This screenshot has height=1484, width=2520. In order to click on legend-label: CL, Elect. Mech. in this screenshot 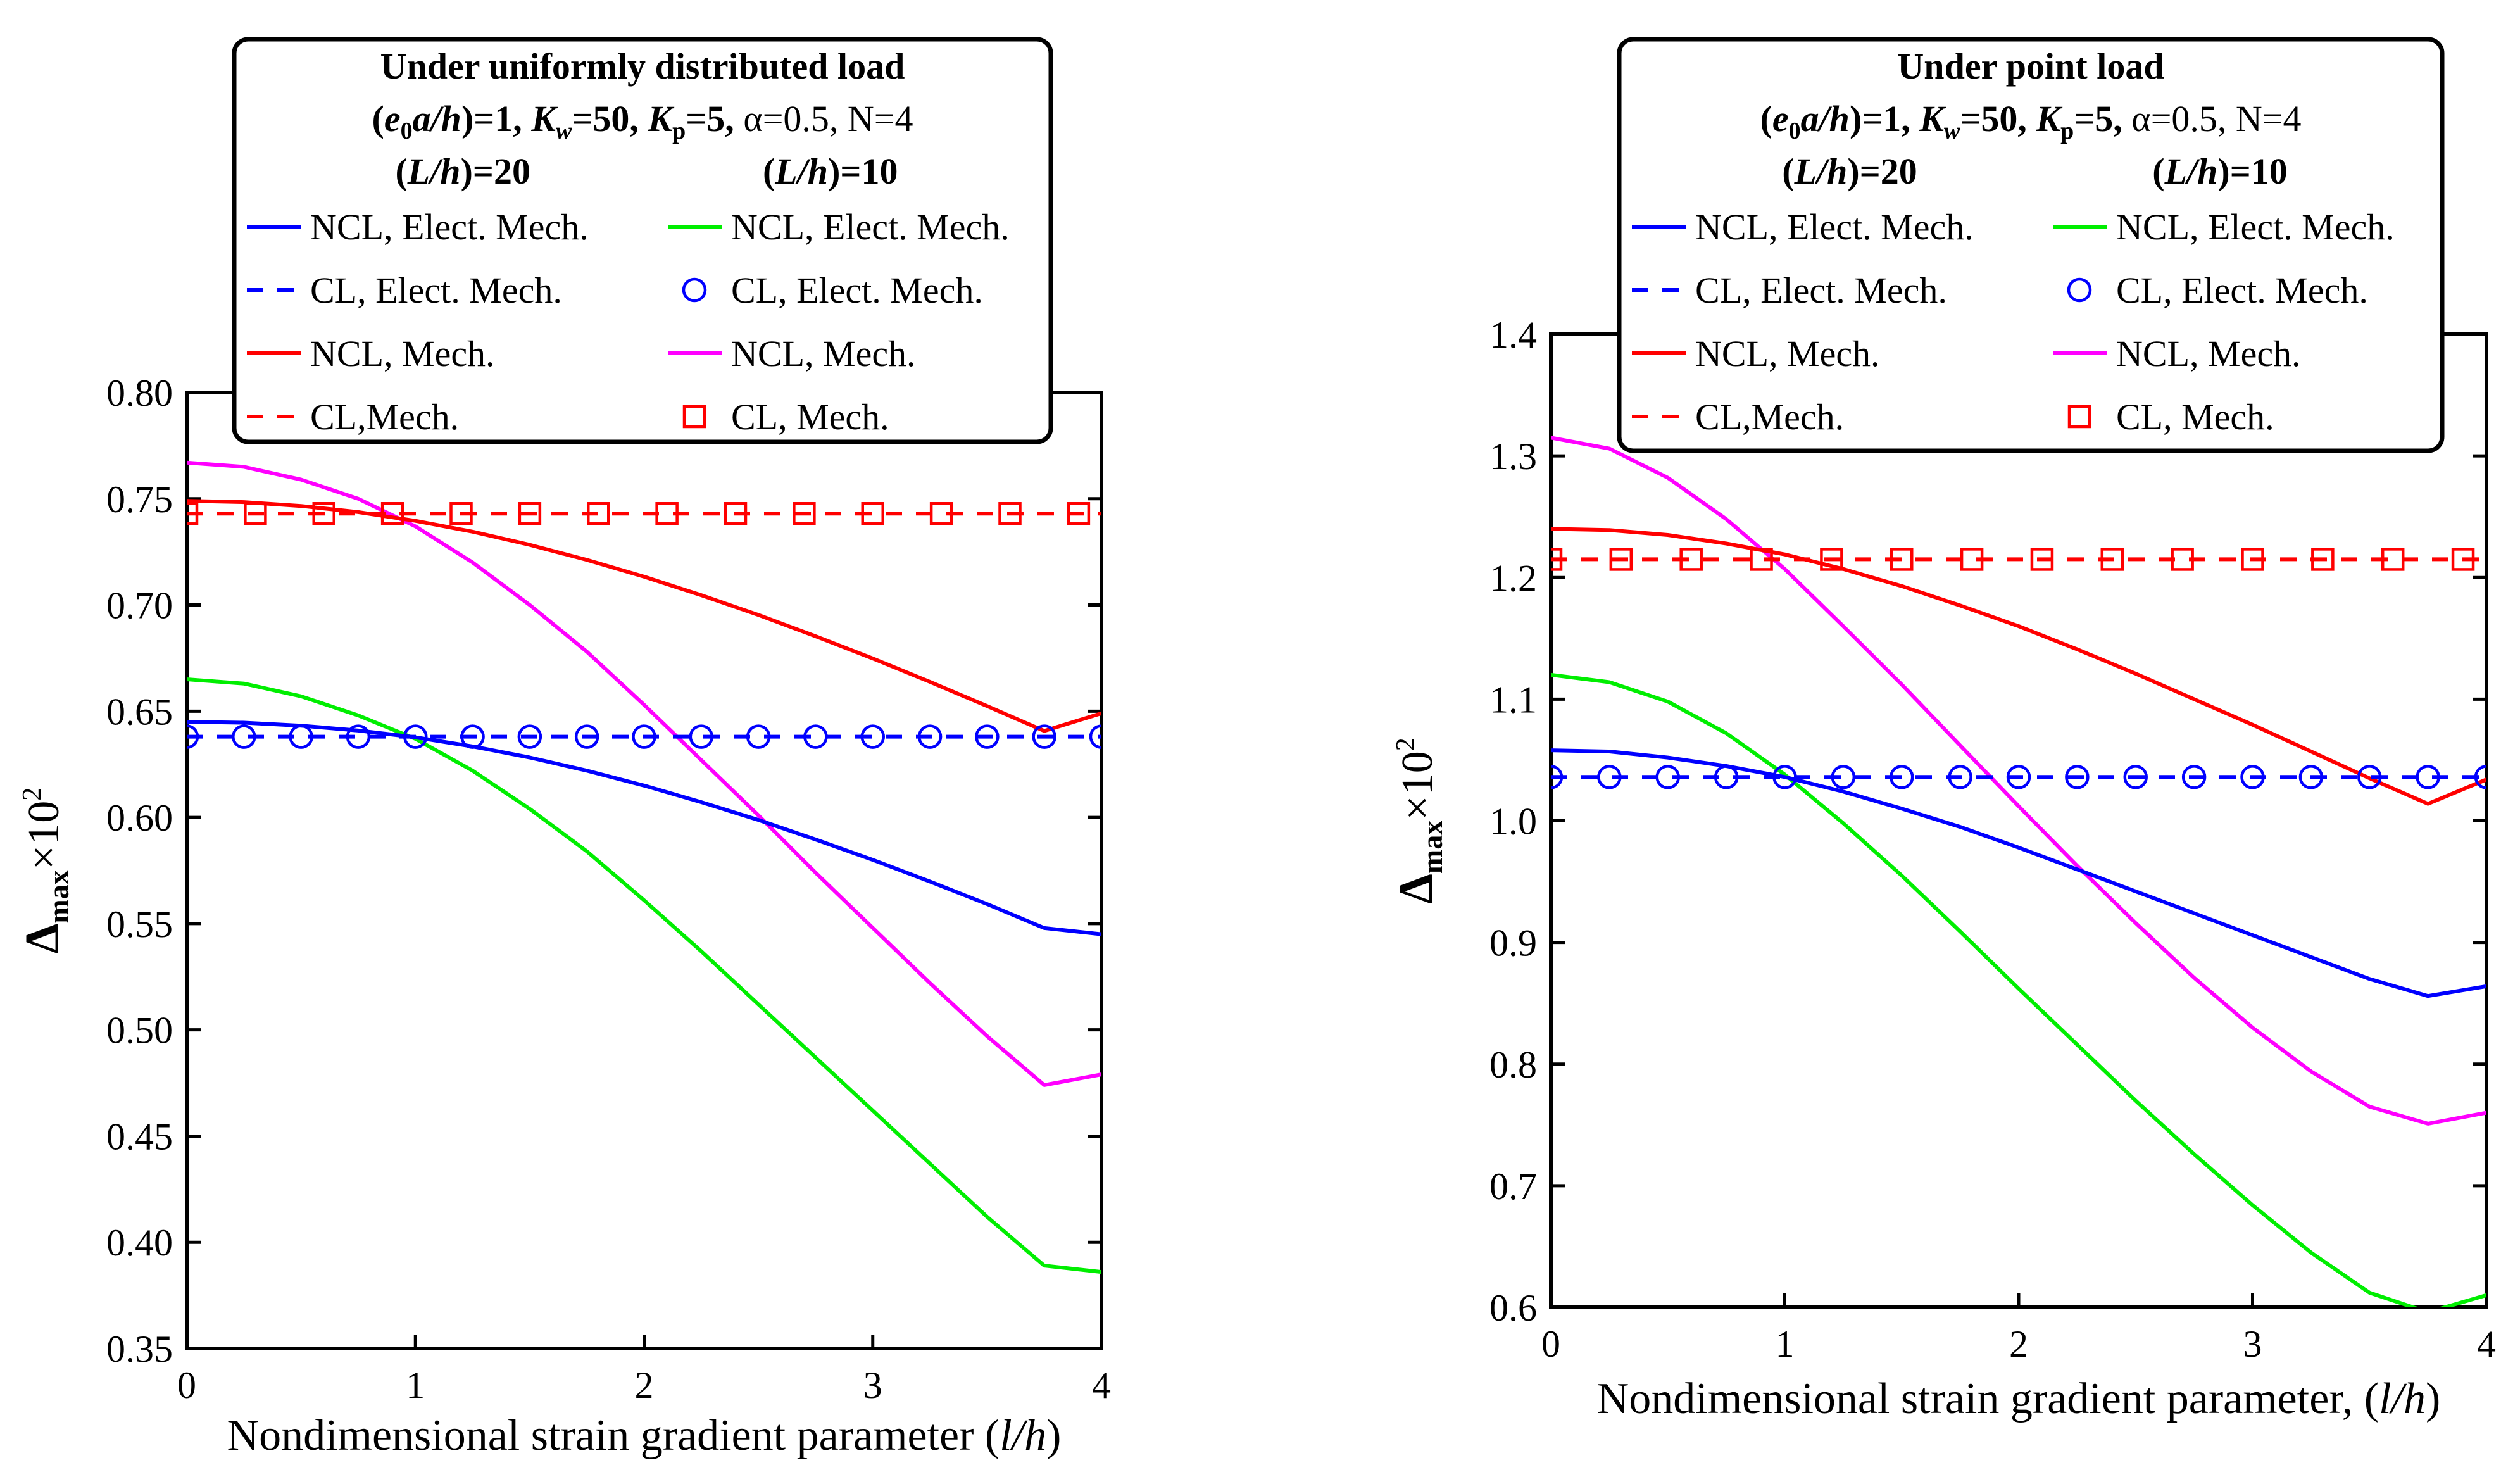, I will do `click(2242, 290)`.